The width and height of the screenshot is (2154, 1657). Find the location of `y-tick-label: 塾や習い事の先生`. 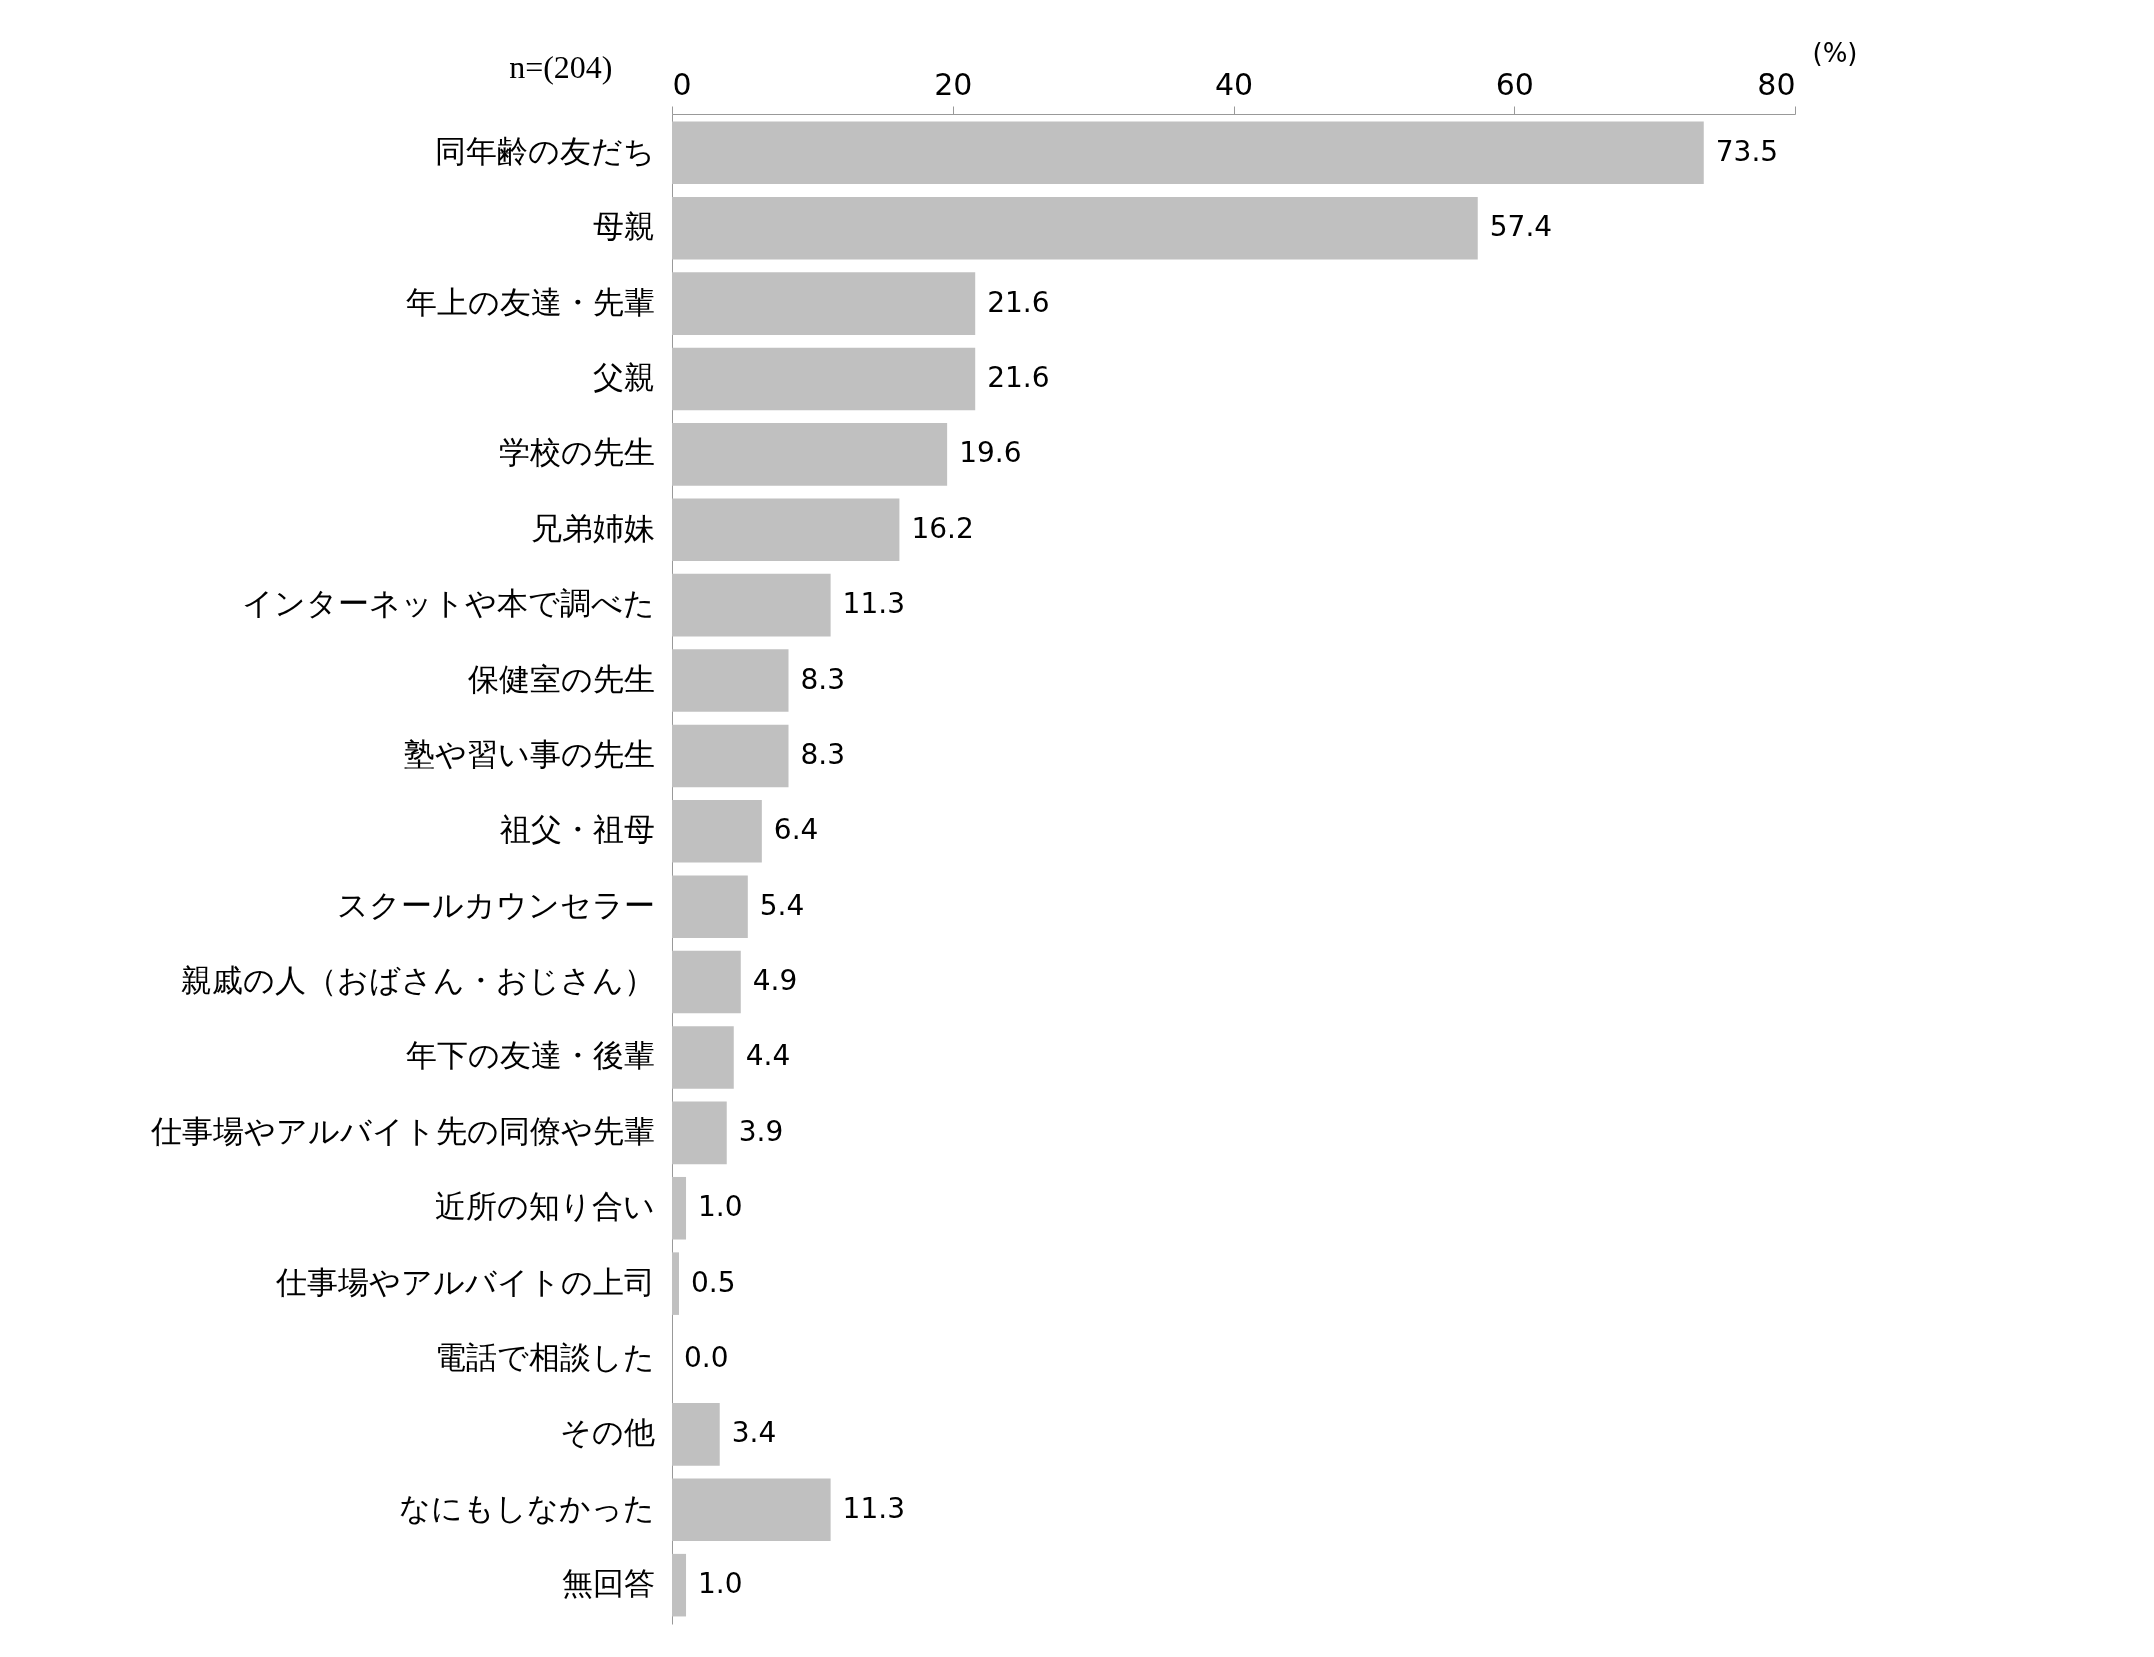

y-tick-label: 塾や習い事の先生 is located at coordinates (529, 753).